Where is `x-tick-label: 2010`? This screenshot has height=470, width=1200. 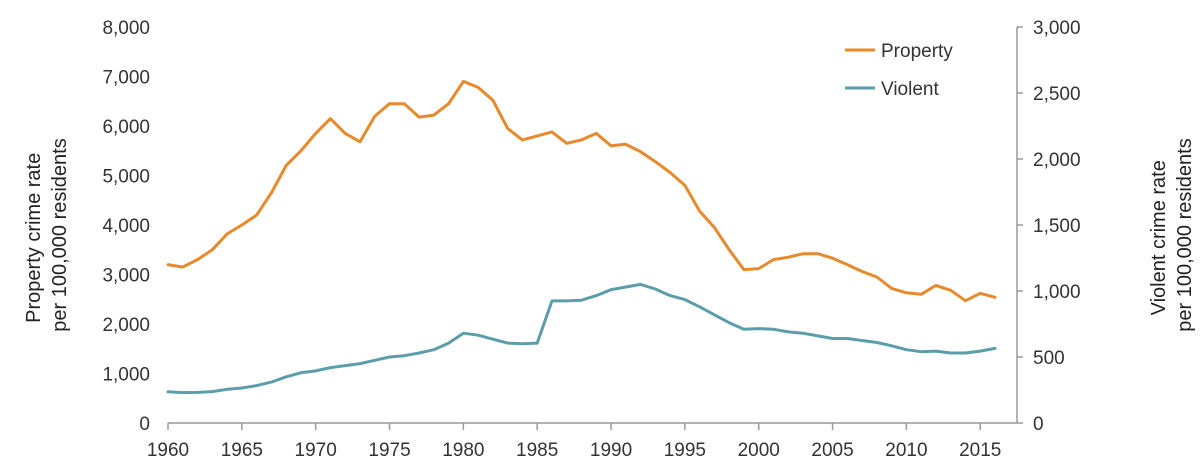 x-tick-label: 2010 is located at coordinates (906, 450).